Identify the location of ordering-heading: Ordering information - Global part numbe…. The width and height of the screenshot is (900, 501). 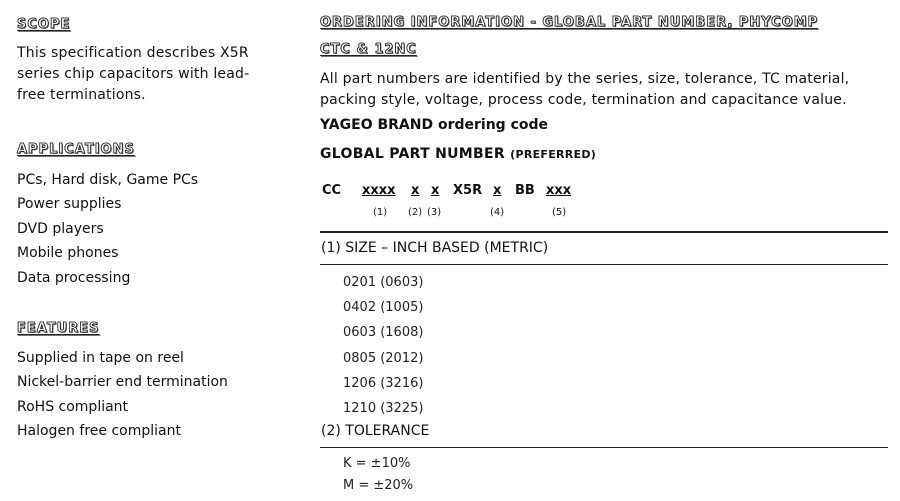
(569, 23).